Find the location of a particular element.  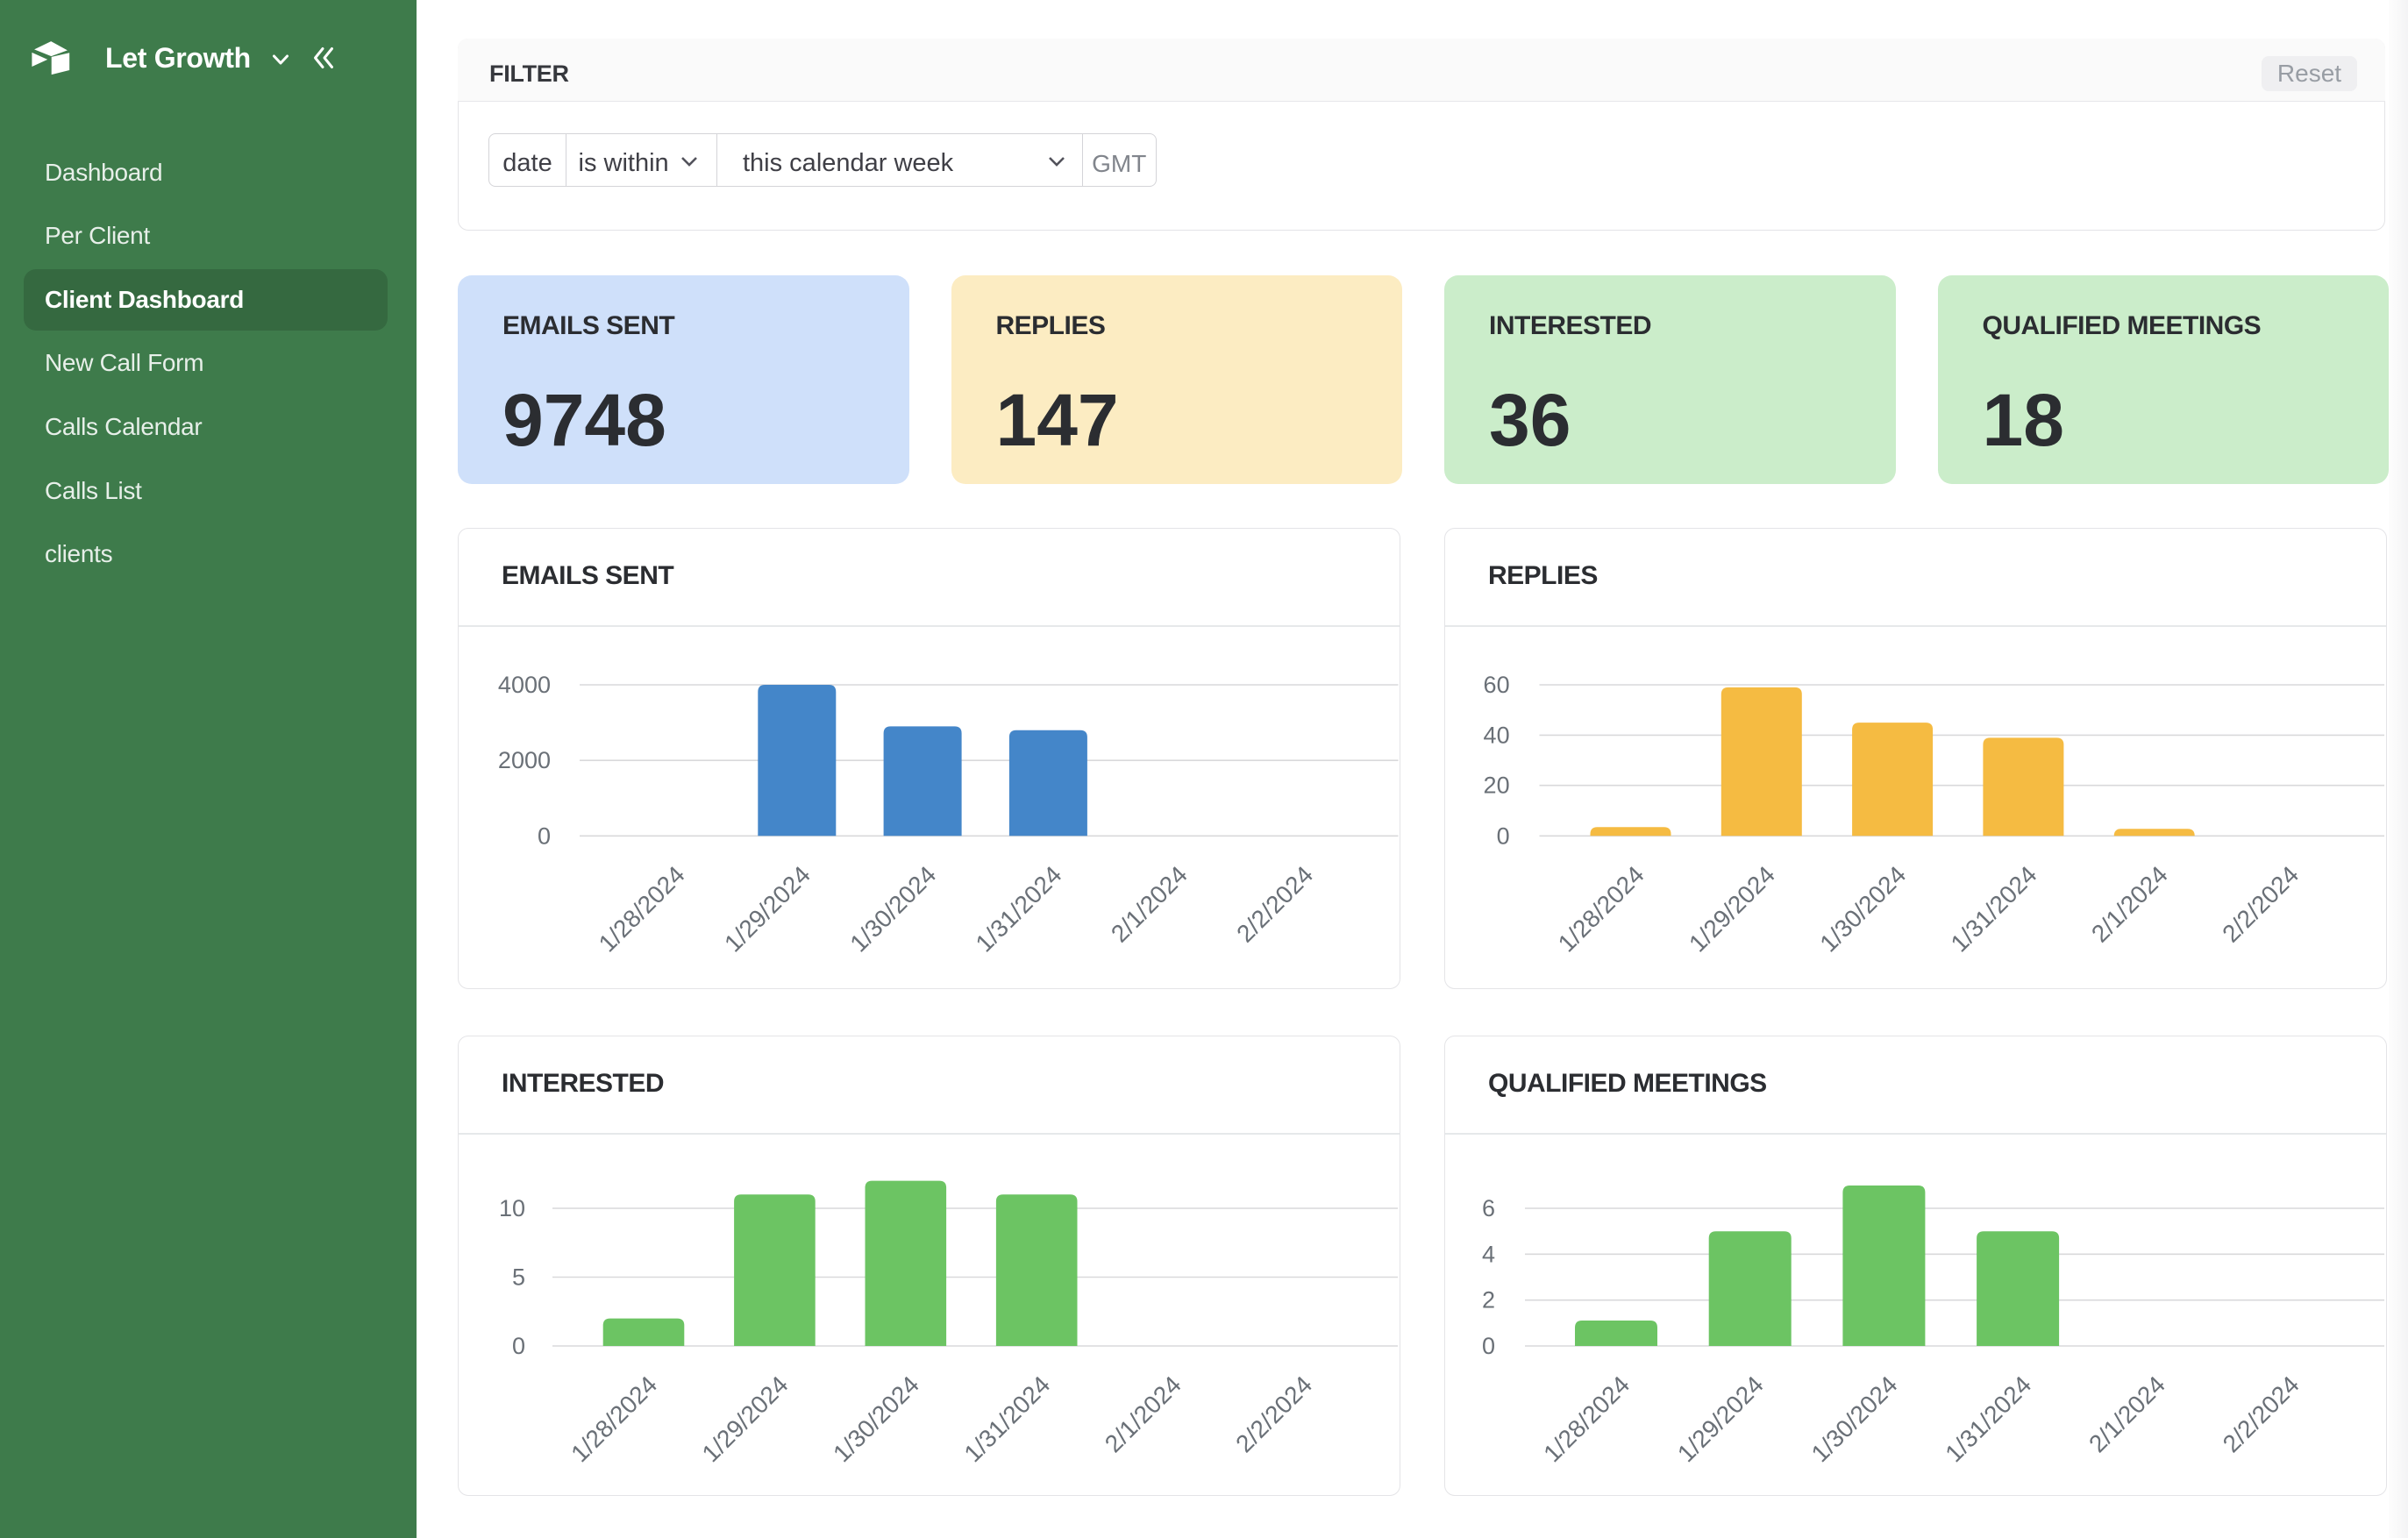

svg-text: 4000 is located at coordinates (524, 685).